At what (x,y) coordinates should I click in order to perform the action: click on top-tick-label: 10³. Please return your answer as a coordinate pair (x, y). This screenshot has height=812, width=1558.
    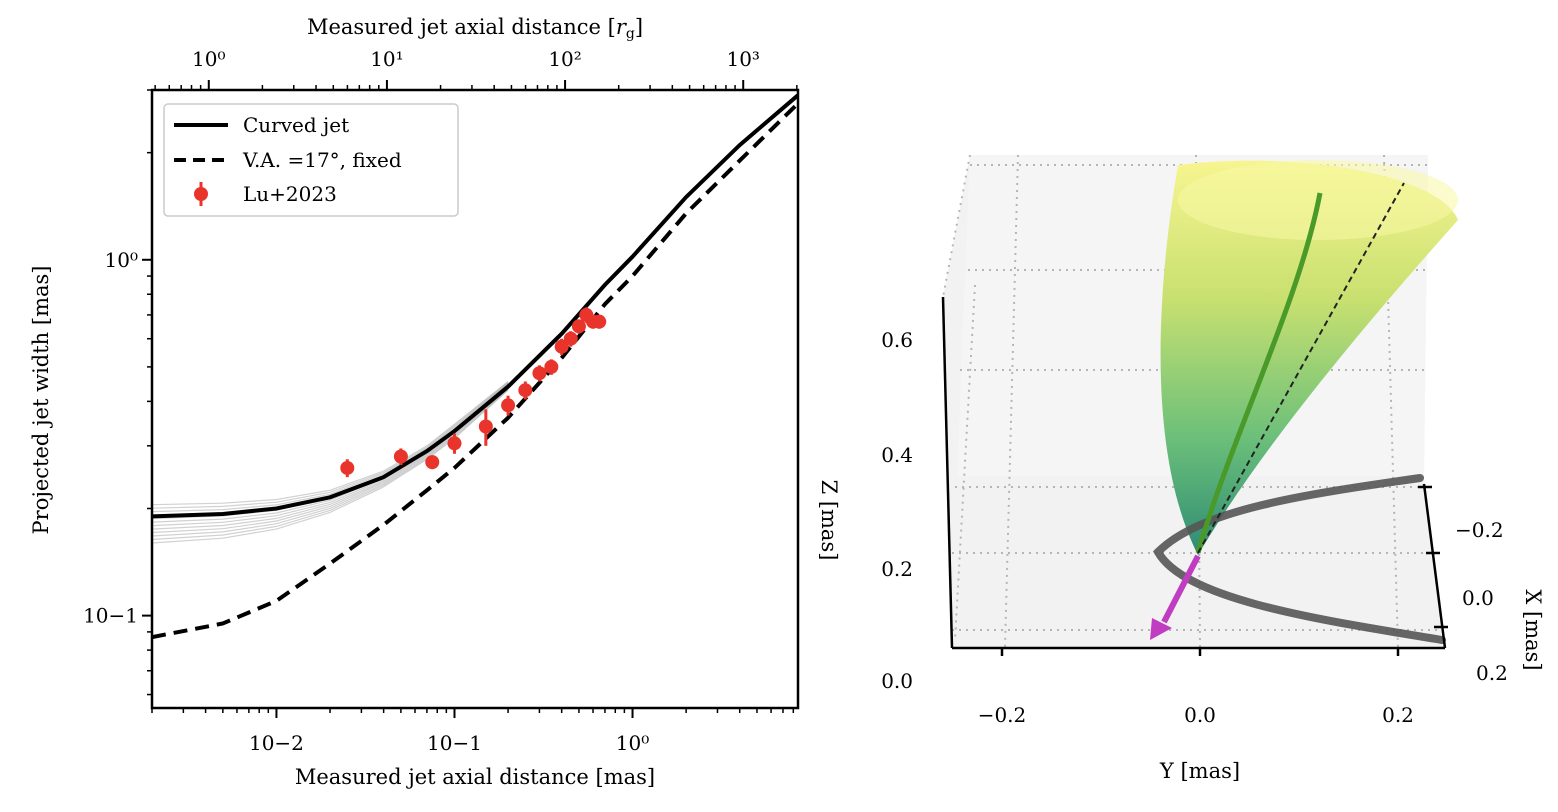
    Looking at the image, I should click on (742, 59).